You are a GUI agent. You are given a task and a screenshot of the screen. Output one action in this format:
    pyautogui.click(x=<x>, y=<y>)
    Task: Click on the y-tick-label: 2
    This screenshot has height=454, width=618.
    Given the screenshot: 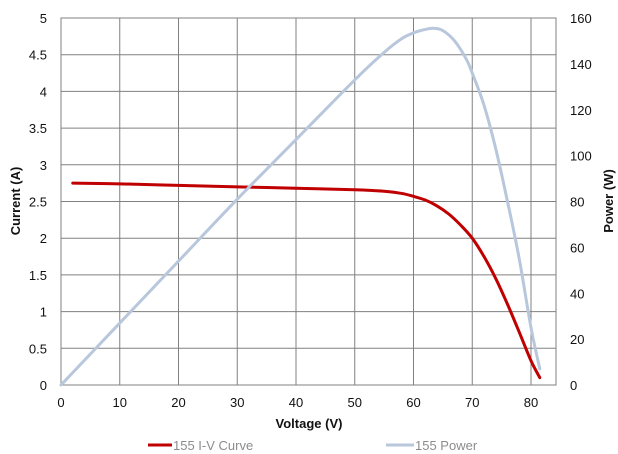 What is the action you would take?
    pyautogui.click(x=43, y=238)
    